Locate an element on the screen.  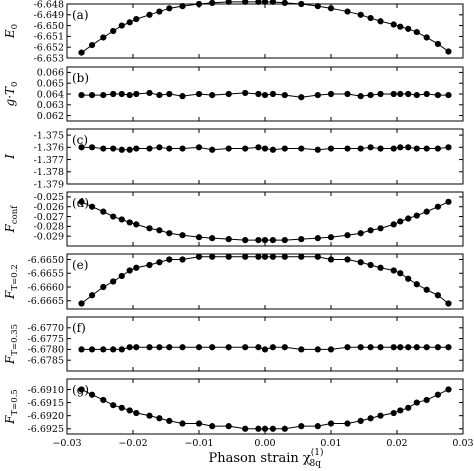
y-tick-label: -6.6920 is located at coordinates (46, 416).